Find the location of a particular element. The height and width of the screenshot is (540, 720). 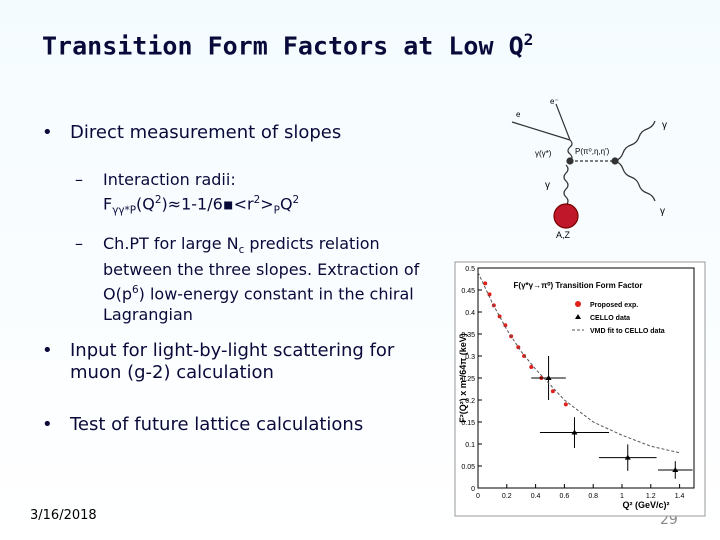

slide-title: Transition Form Factors at Low Q2 is located at coordinates (287, 45).